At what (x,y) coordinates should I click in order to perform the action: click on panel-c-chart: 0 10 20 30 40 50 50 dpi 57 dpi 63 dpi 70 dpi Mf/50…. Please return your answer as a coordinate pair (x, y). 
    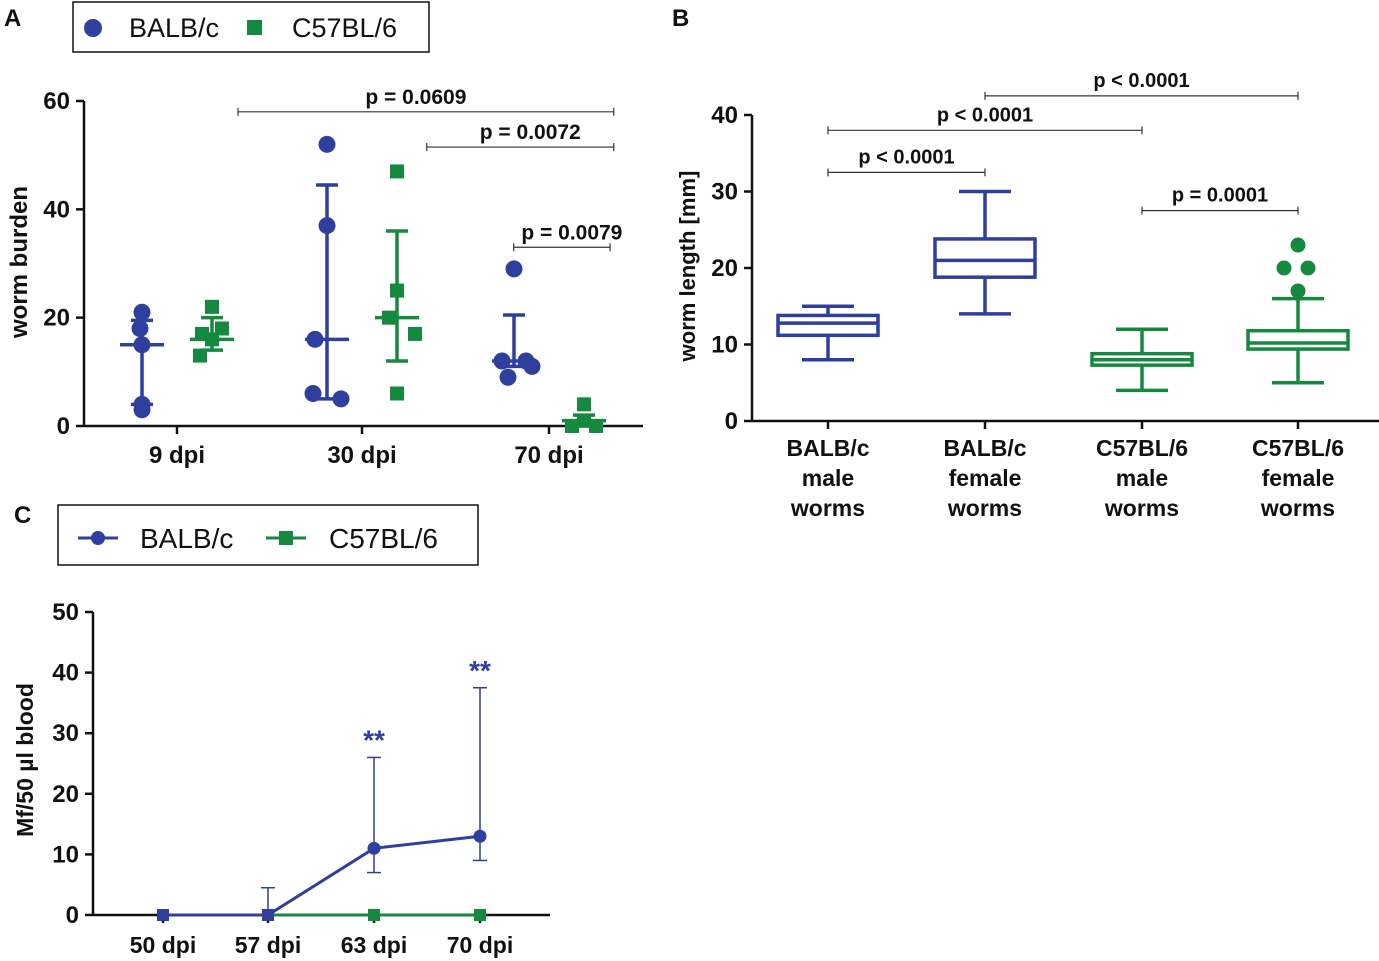
    Looking at the image, I should click on (281, 778).